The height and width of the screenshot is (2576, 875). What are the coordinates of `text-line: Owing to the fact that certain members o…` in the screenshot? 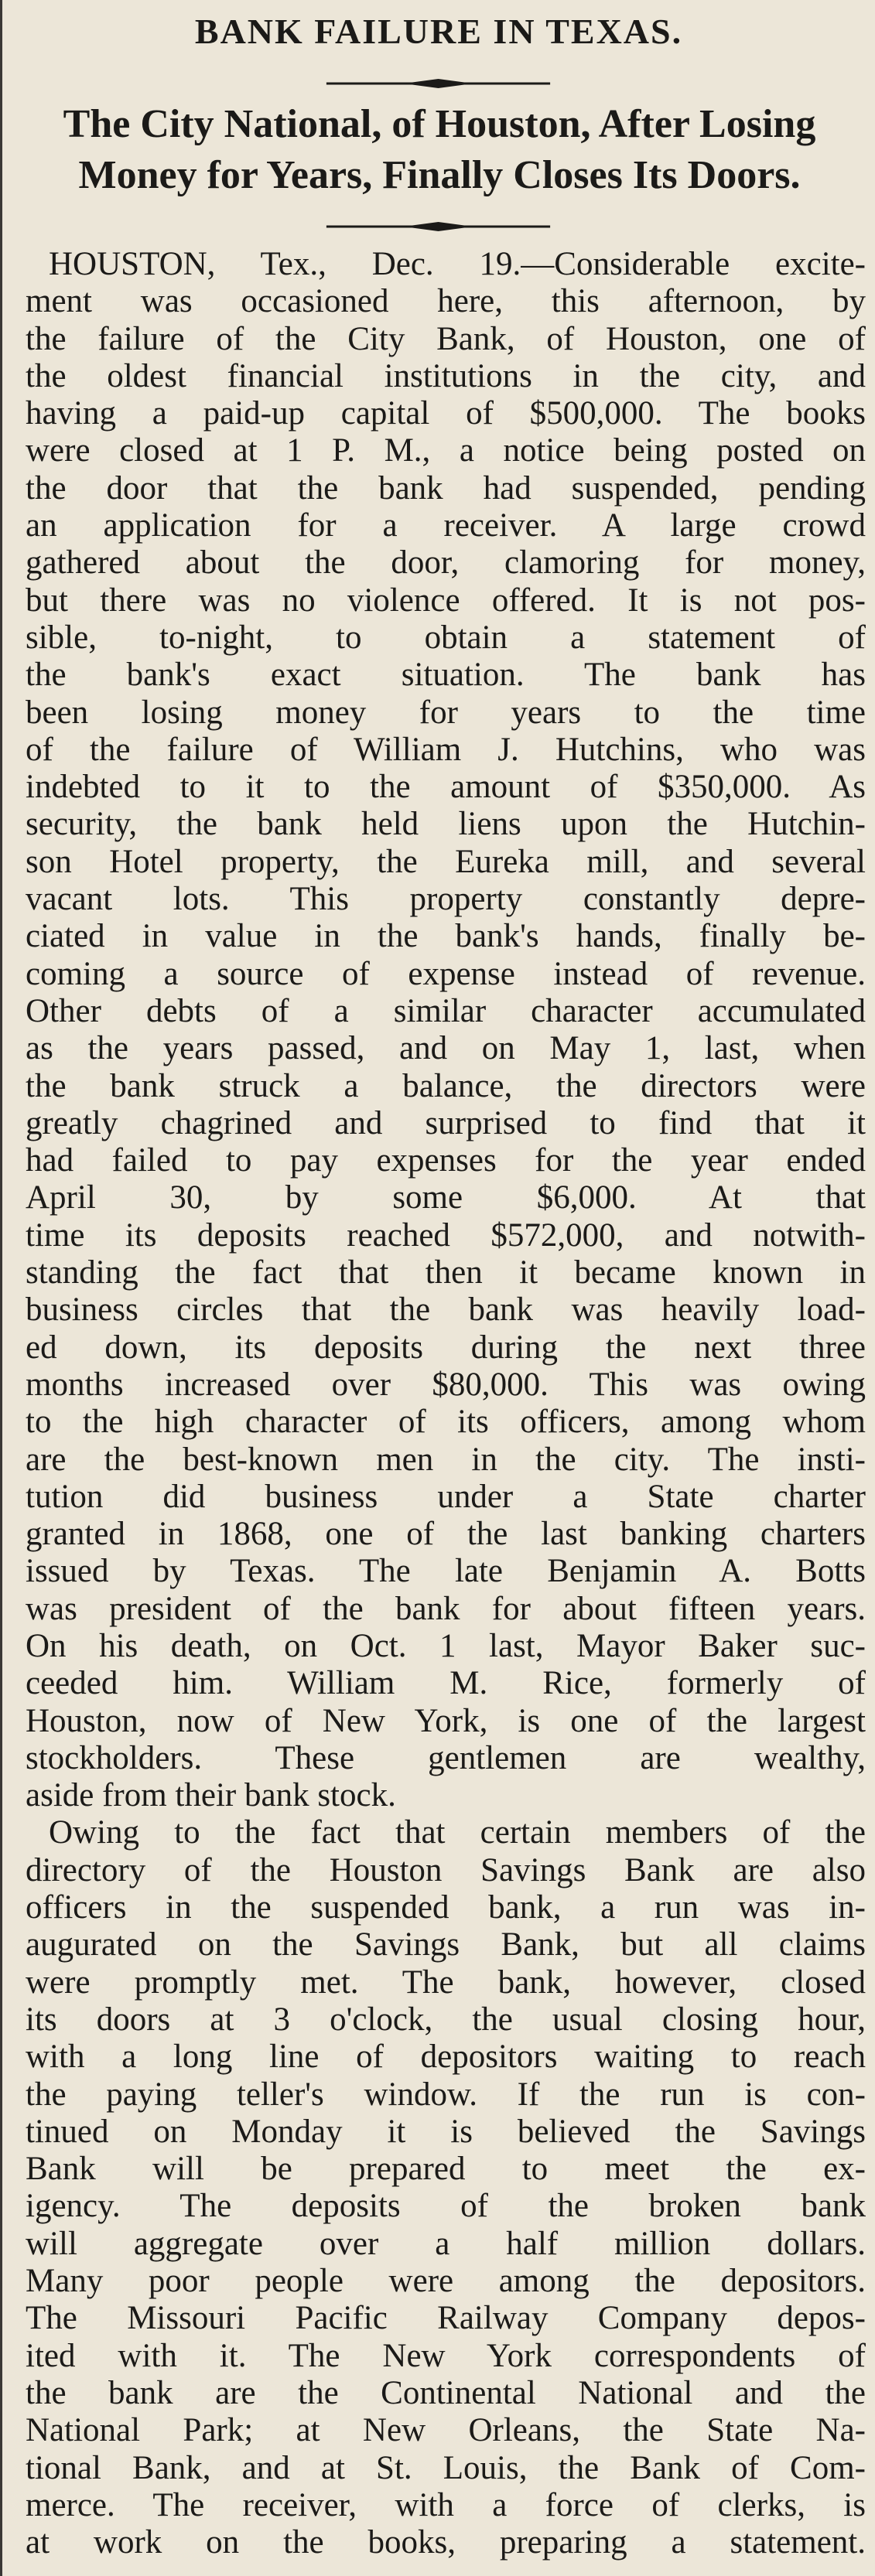 It's located at (457, 1833).